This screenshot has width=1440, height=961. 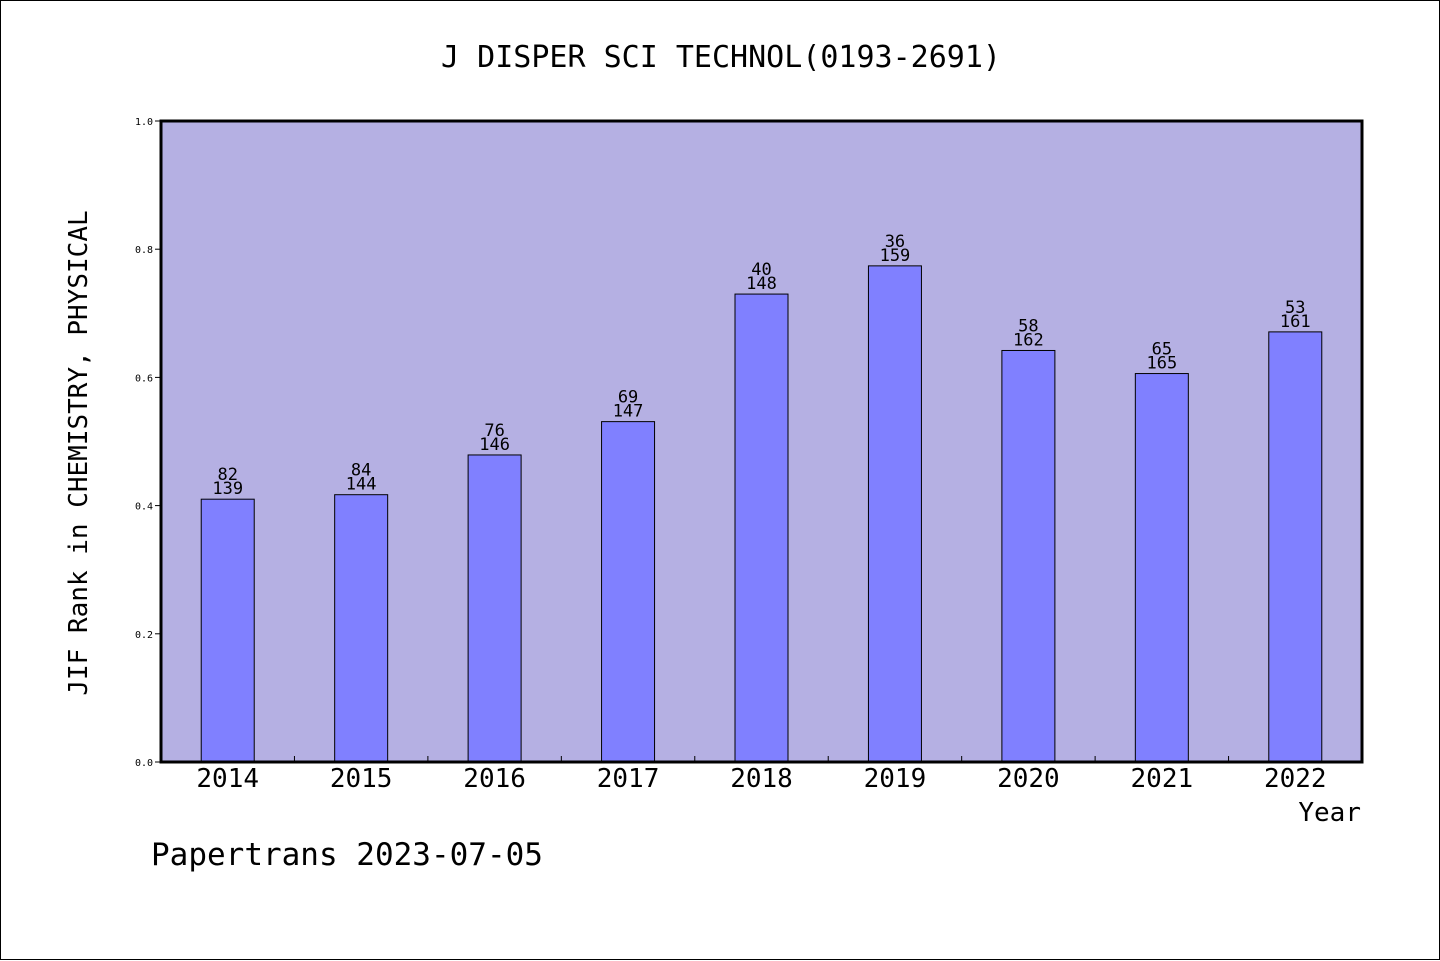 What do you see at coordinates (361, 471) in the screenshot?
I see `bar-rank-label: 84` at bounding box center [361, 471].